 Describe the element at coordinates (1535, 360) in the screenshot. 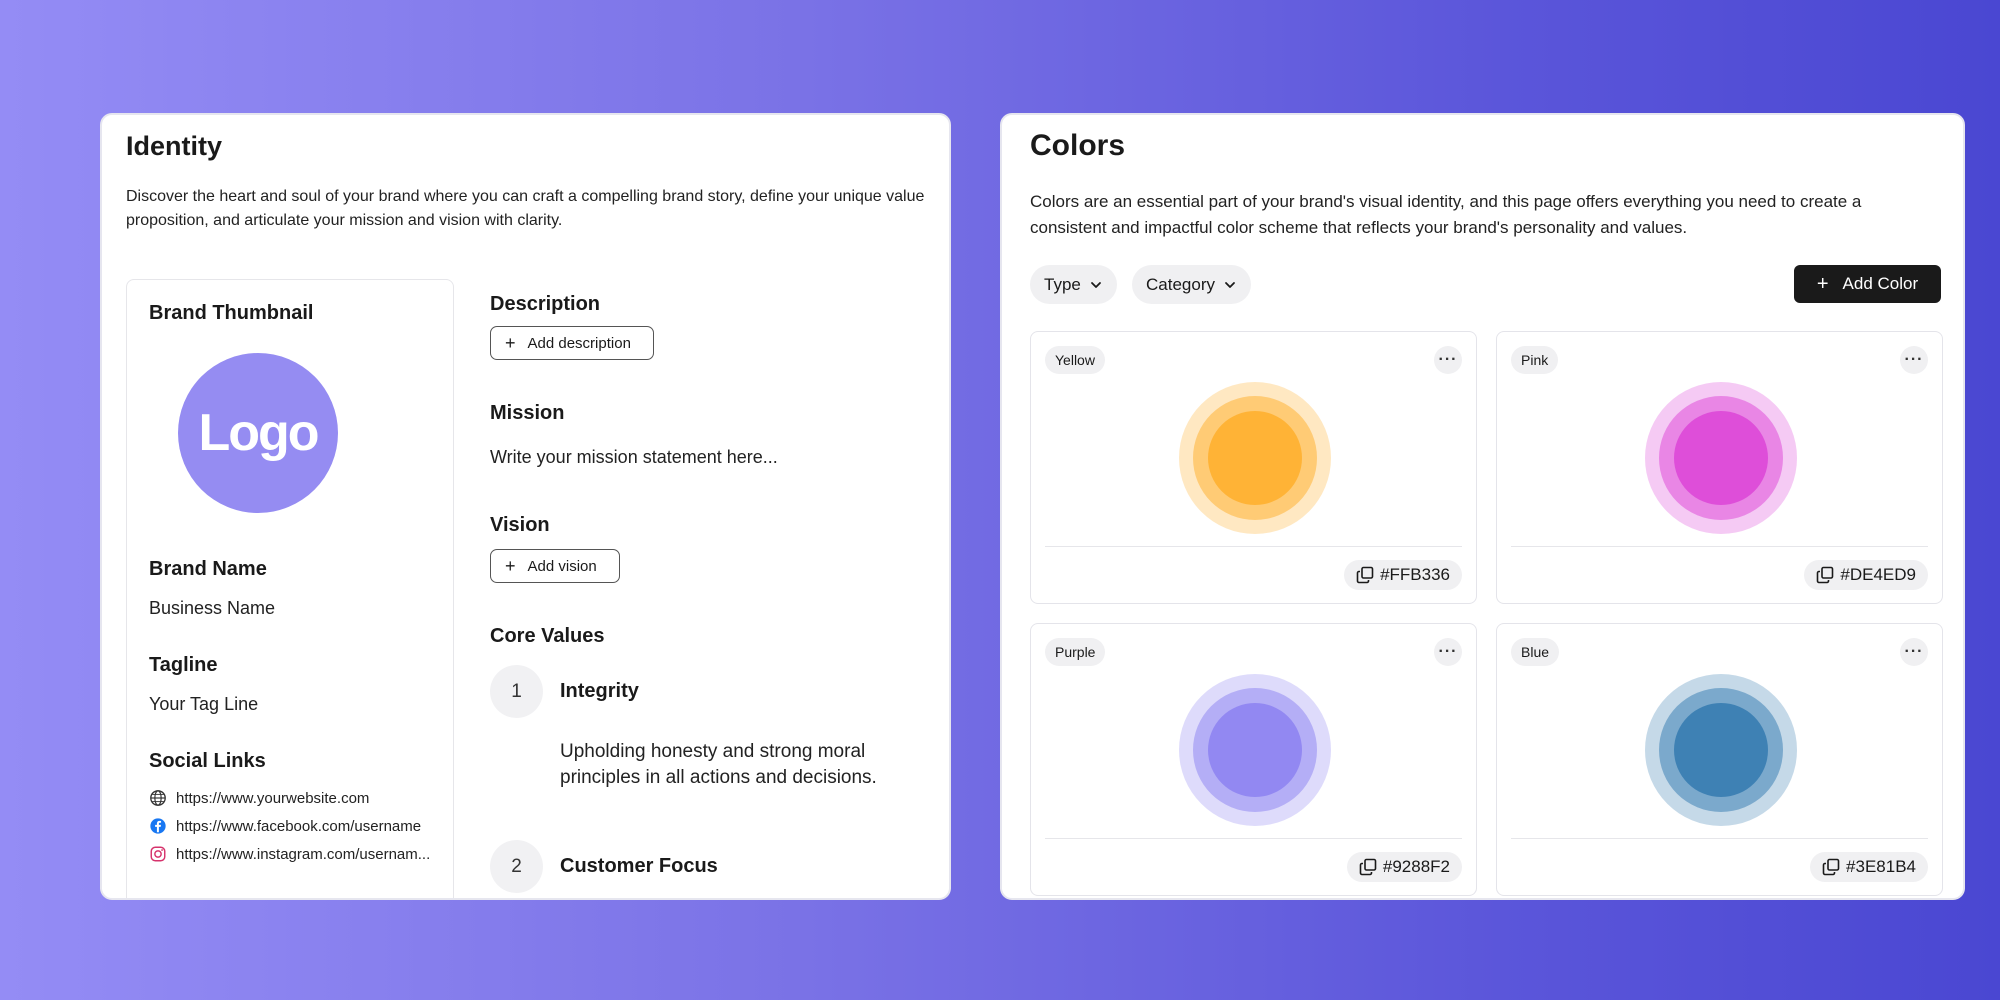

I see `color-name-tag: Pink` at that location.